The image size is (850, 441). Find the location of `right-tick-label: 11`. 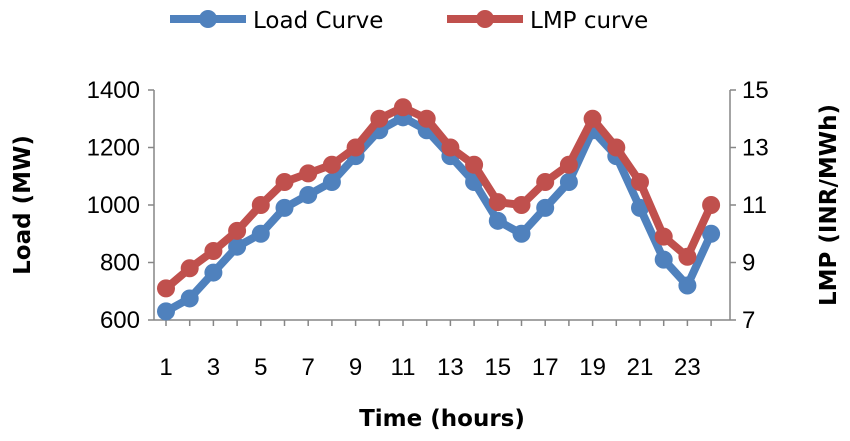

right-tick-label: 11 is located at coordinates (754, 205).